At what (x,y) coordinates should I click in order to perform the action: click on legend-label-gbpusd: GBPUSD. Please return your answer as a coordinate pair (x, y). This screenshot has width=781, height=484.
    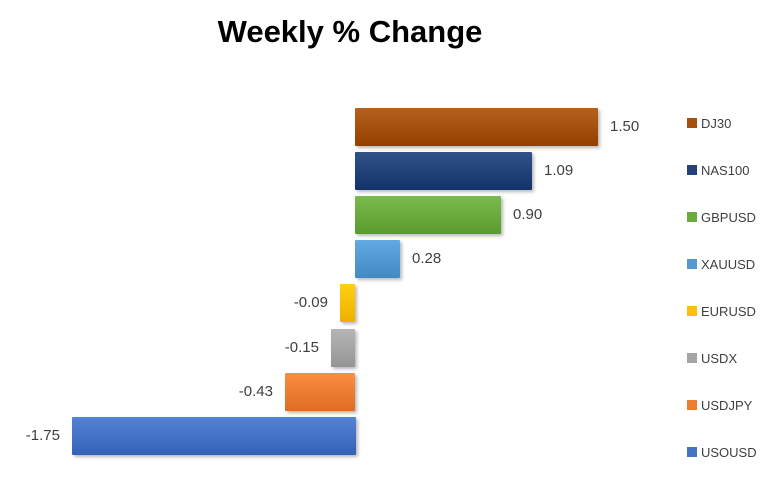
    Looking at the image, I should click on (728, 217).